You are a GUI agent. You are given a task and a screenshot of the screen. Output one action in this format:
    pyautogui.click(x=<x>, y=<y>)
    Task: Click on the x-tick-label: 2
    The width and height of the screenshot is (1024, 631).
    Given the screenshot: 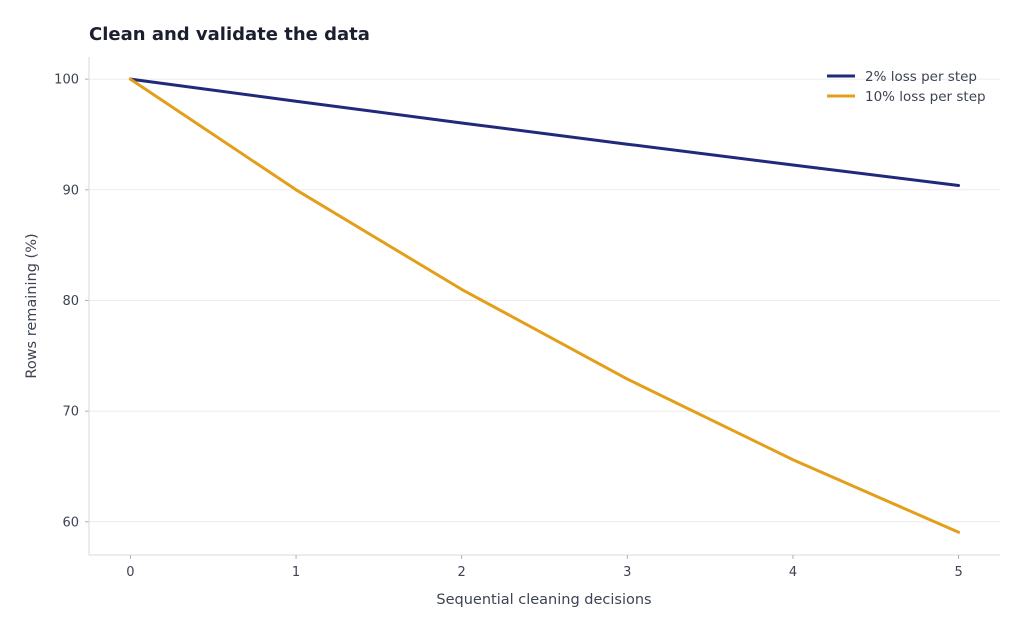 What is the action you would take?
    pyautogui.click(x=462, y=572)
    